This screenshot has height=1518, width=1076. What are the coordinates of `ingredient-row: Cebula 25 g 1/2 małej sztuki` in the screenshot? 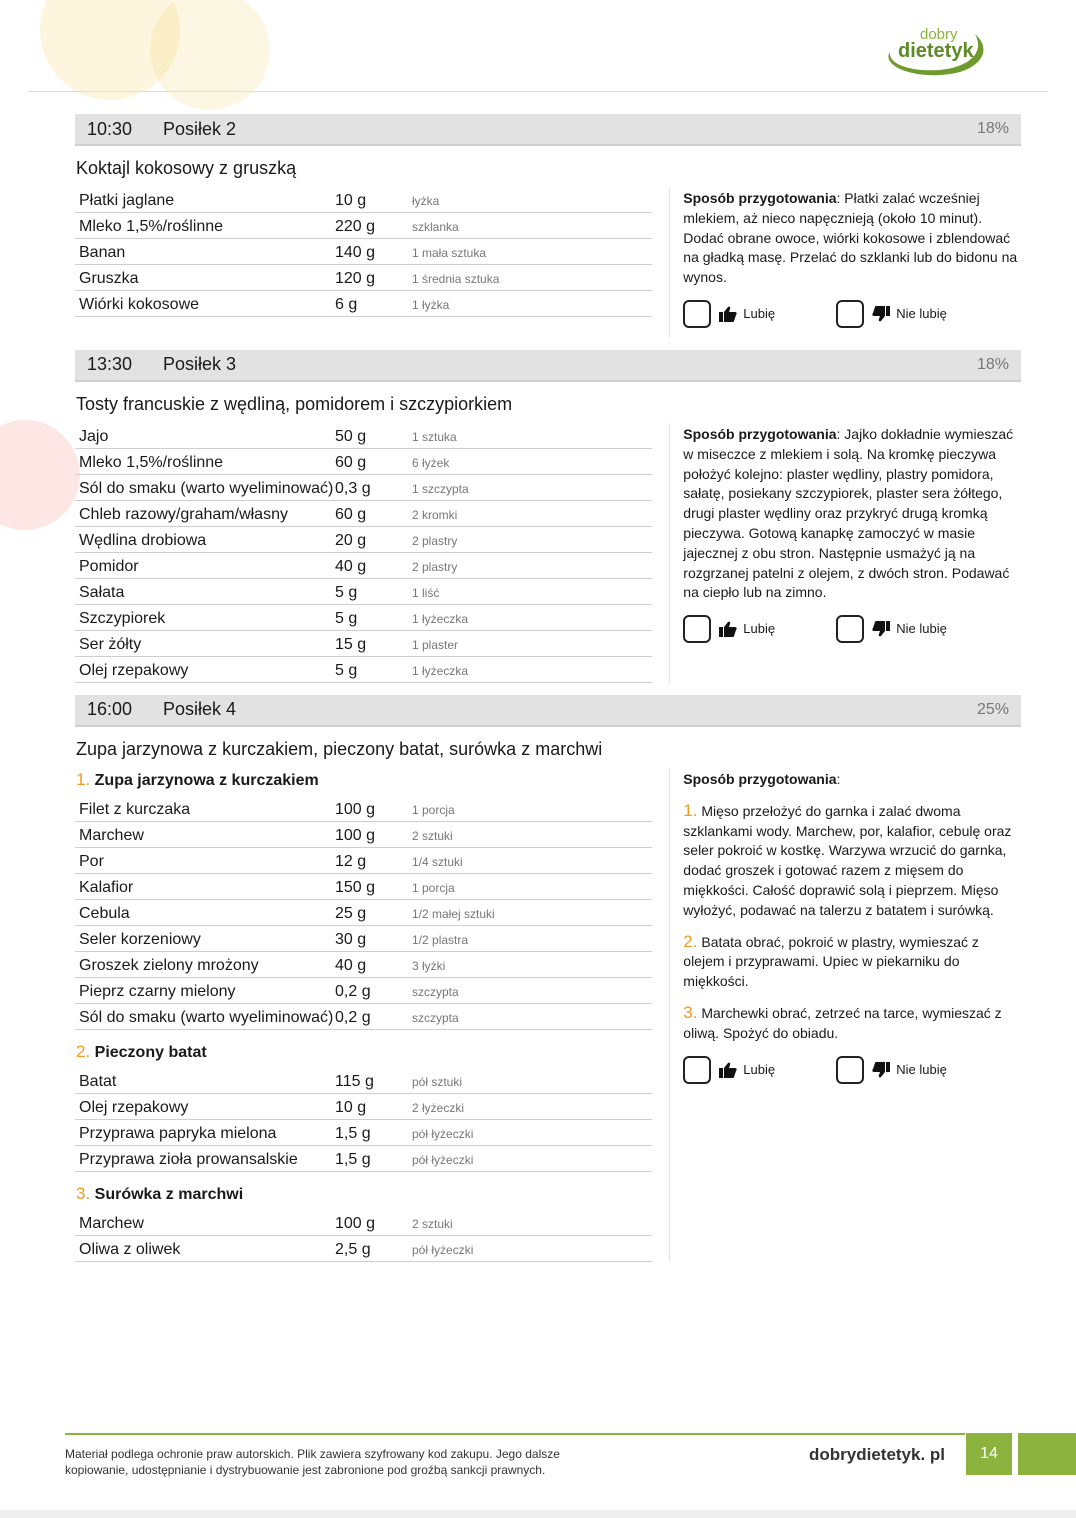 It's located at (364, 913).